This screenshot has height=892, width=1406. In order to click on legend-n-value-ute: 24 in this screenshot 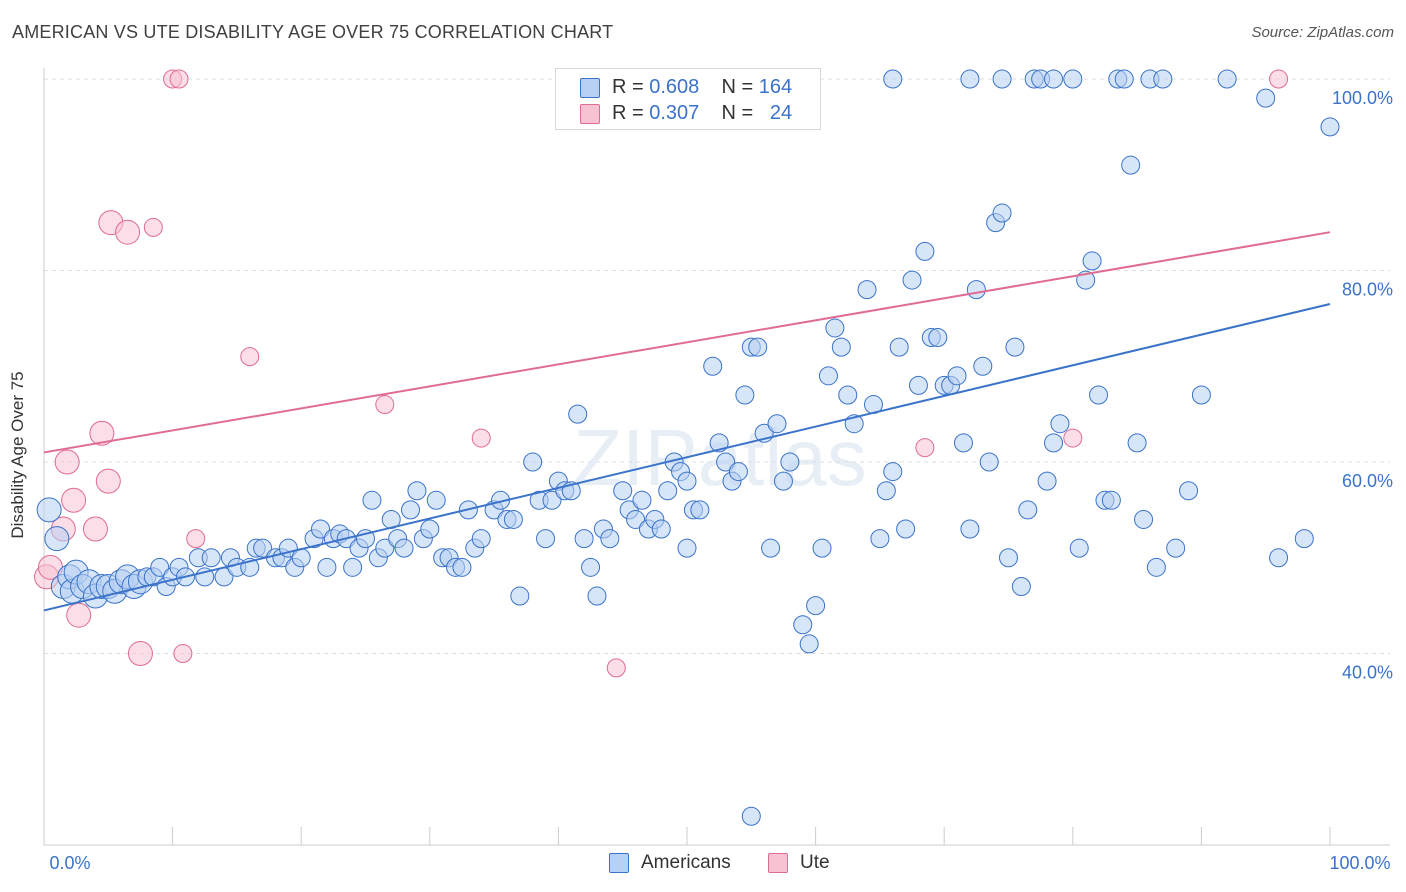, I will do `click(781, 113)`.